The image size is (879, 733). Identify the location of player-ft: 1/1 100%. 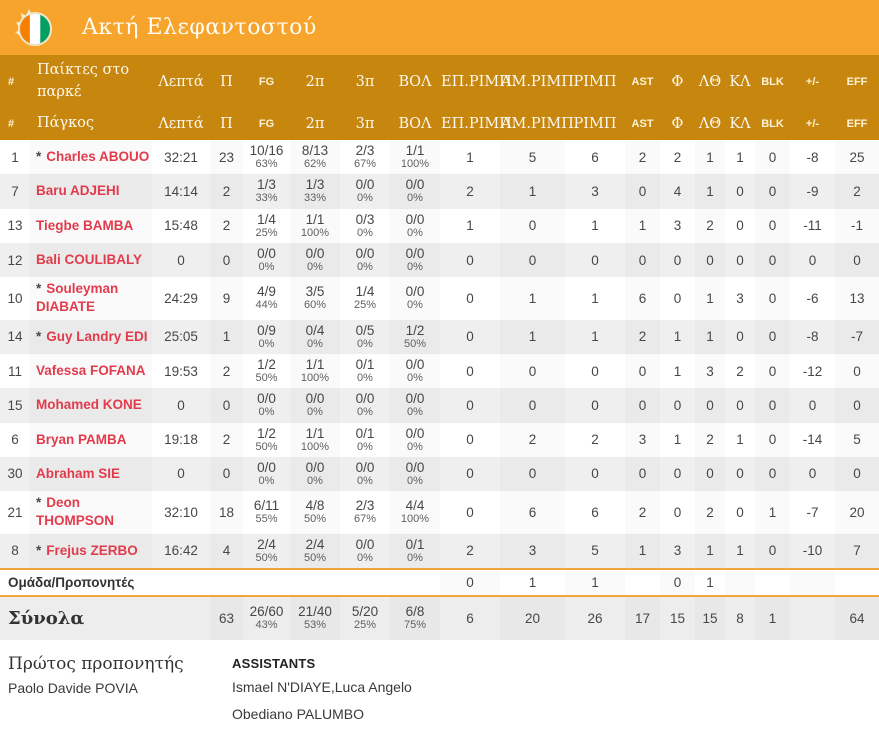
(415, 157).